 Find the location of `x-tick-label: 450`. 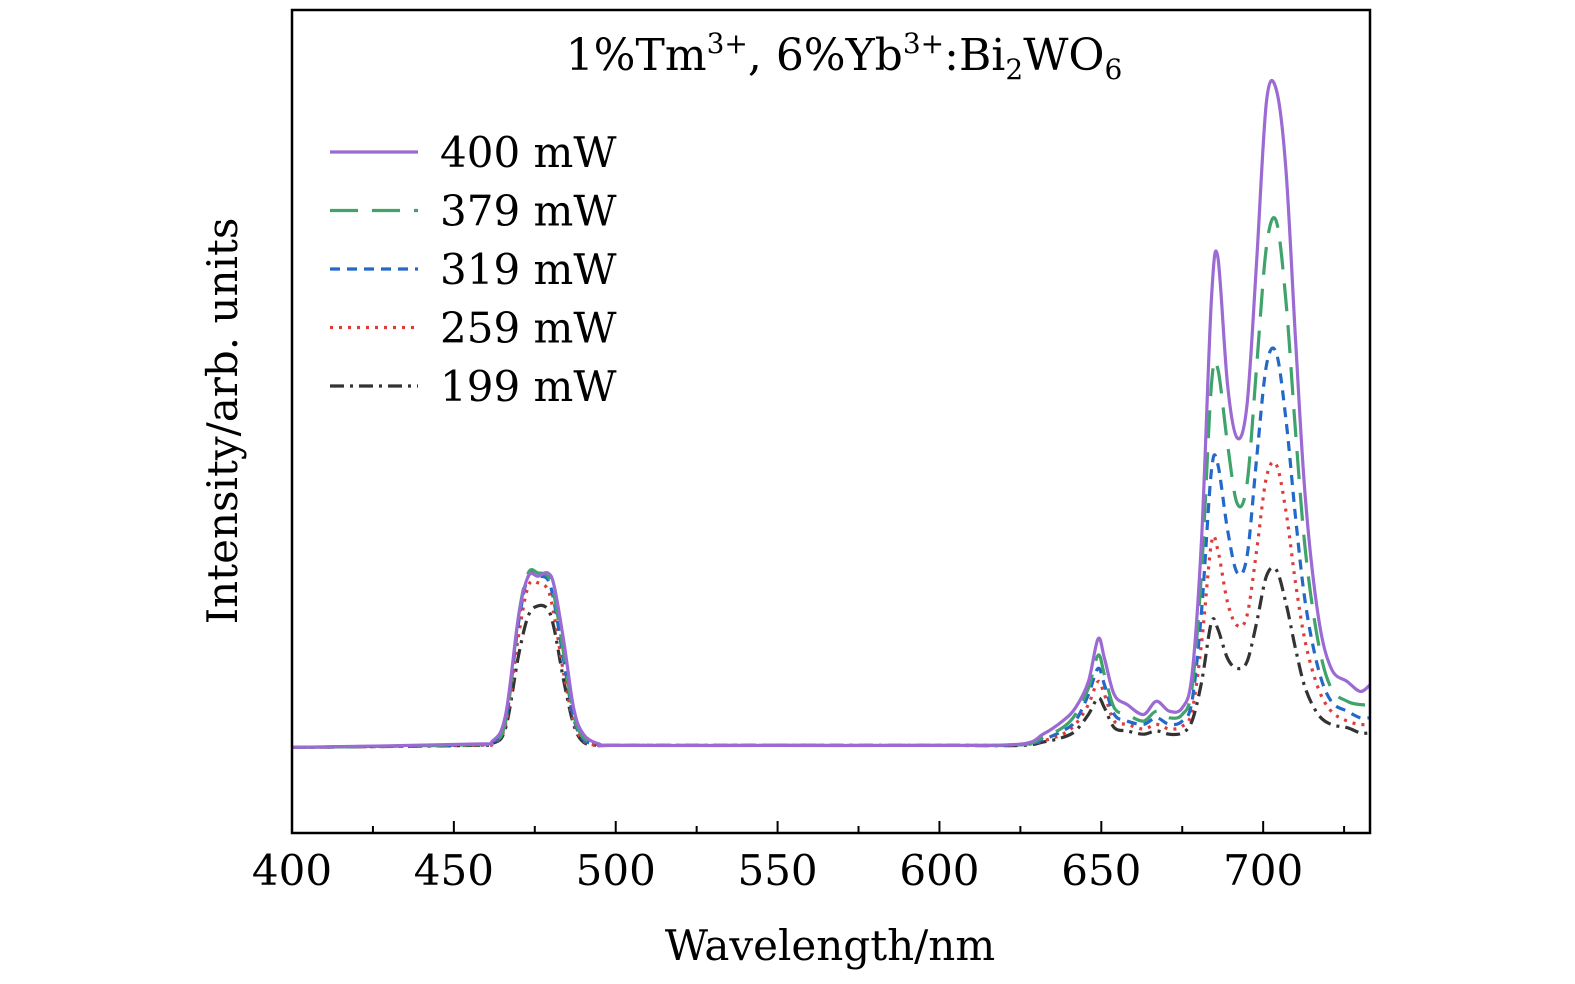

x-tick-label: 450 is located at coordinates (454, 870).